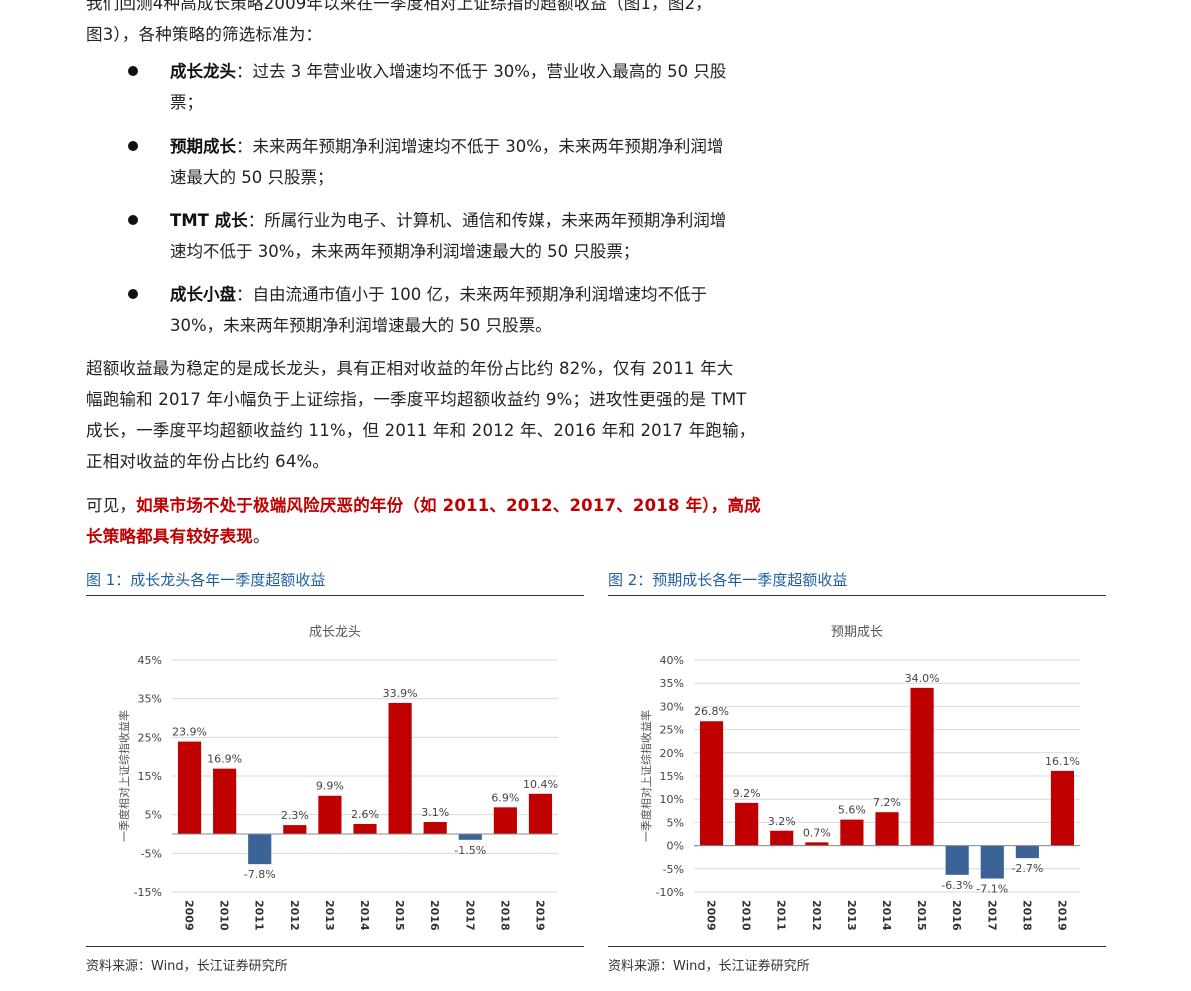 The width and height of the screenshot is (1191, 991). What do you see at coordinates (261, 536) in the screenshot?
I see `conclusion-suffix: 。` at bounding box center [261, 536].